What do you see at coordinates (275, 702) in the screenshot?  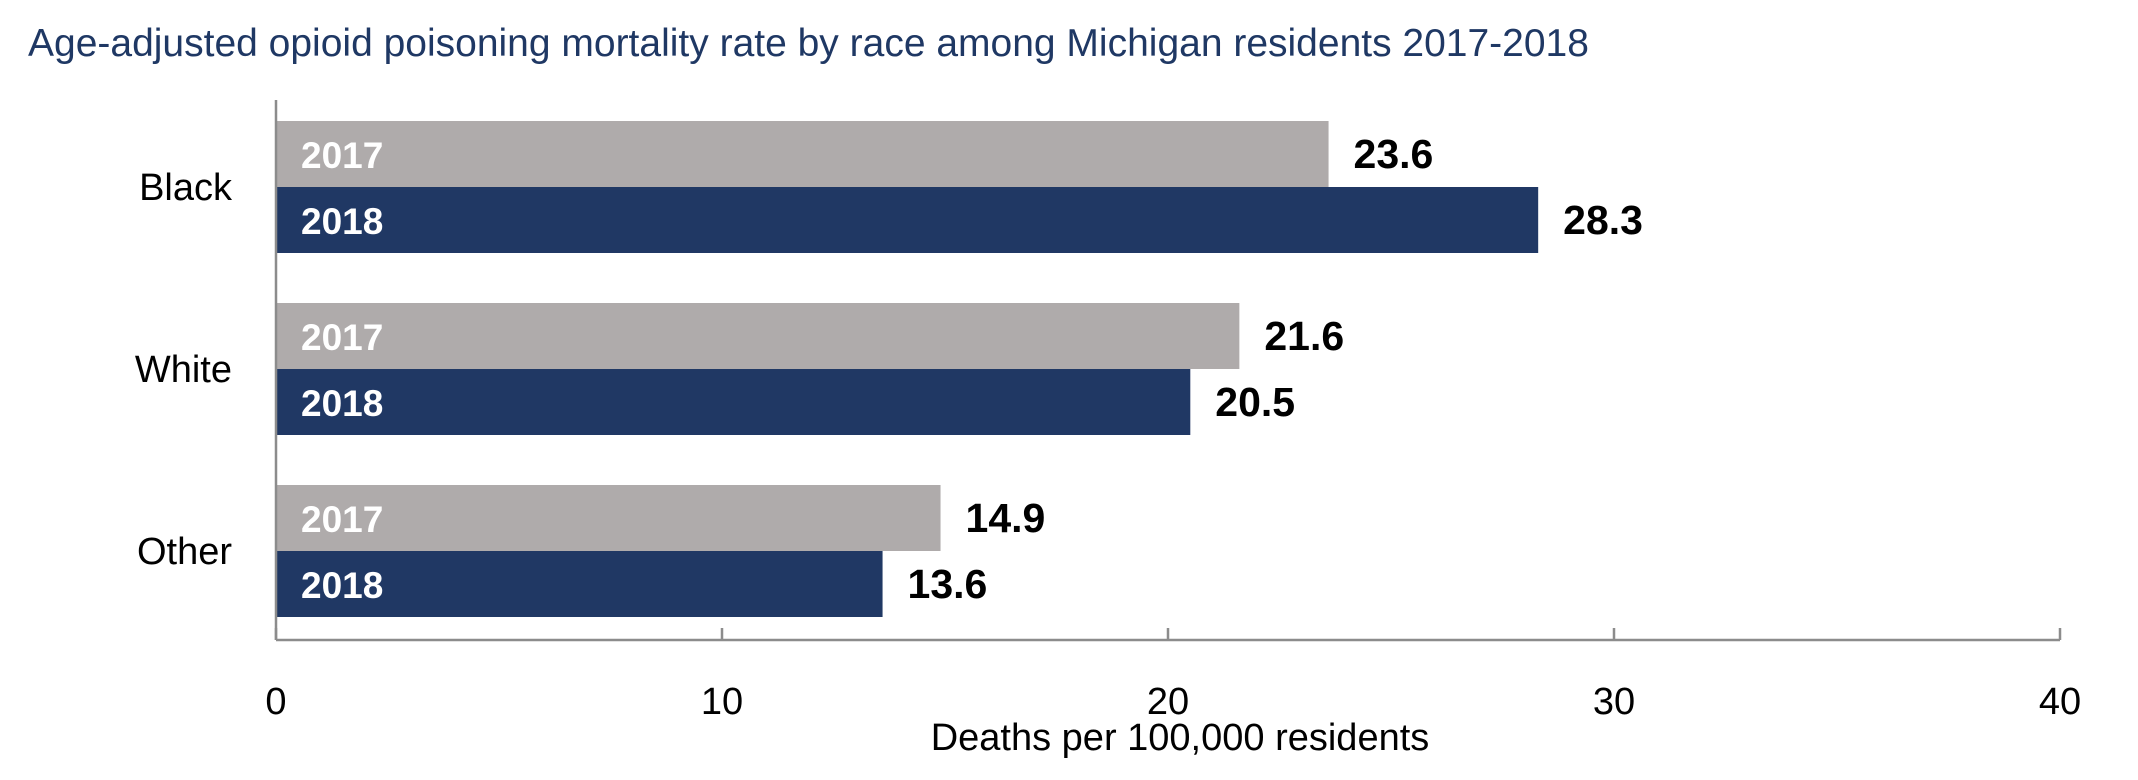 I see `x-tick-label-0: 0` at bounding box center [275, 702].